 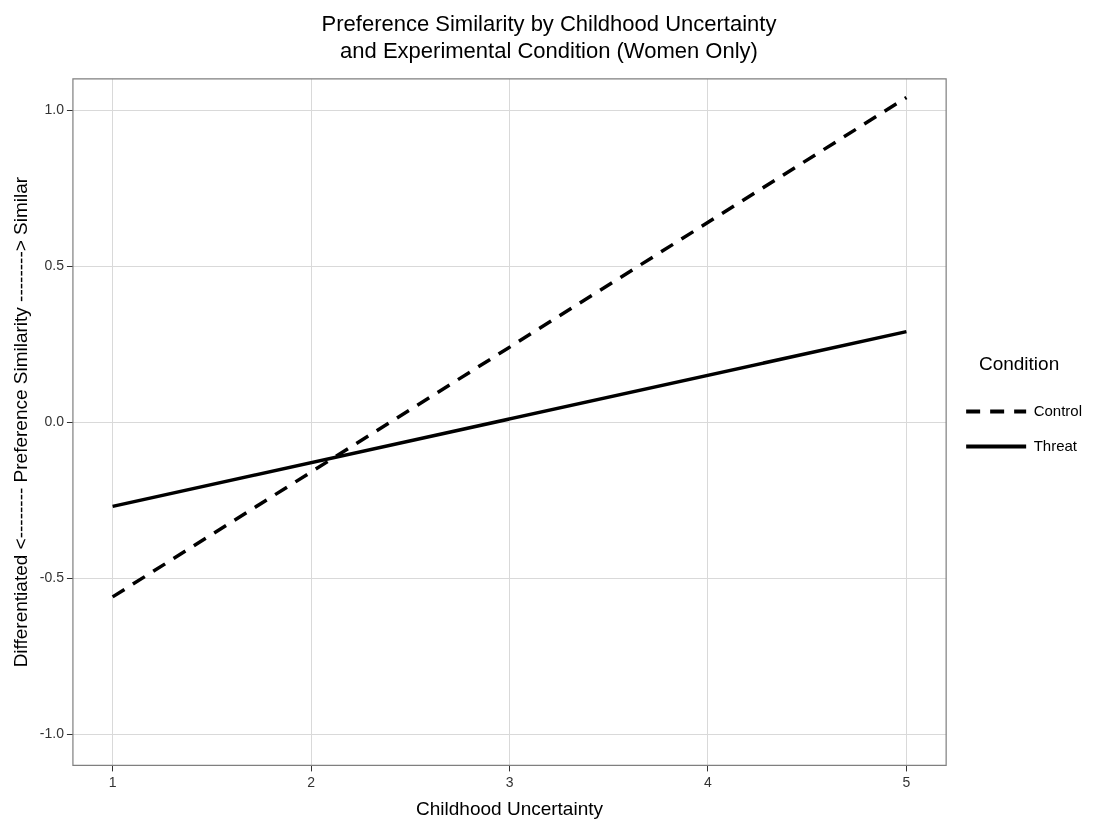 What do you see at coordinates (54, 264) in the screenshot?
I see `y-tick-label: 0.5` at bounding box center [54, 264].